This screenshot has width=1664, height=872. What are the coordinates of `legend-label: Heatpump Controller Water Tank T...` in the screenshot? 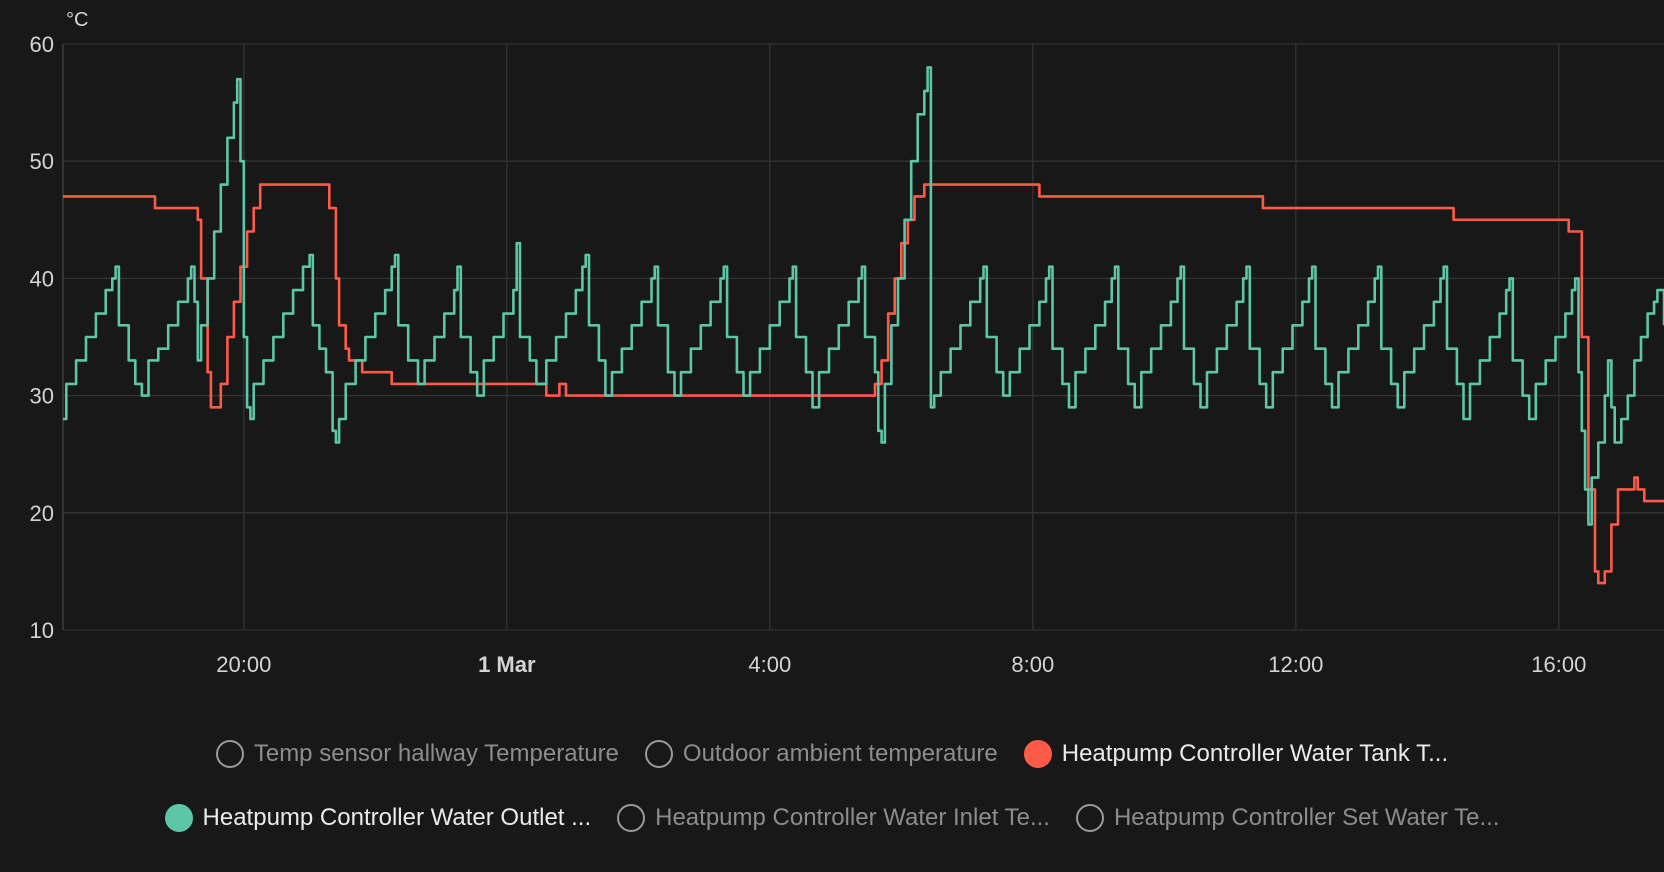 It's located at (1255, 753).